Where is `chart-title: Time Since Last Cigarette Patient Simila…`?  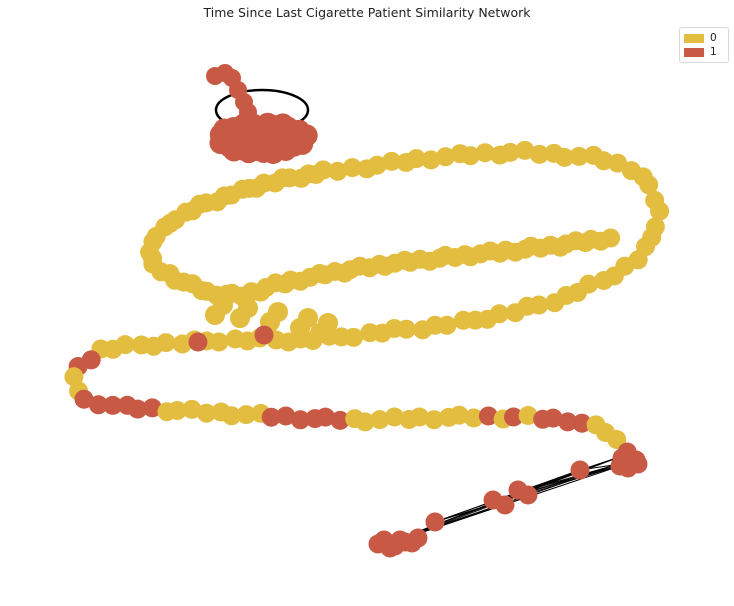
chart-title: Time Since Last Cigarette Patient Simila… is located at coordinates (367, 12).